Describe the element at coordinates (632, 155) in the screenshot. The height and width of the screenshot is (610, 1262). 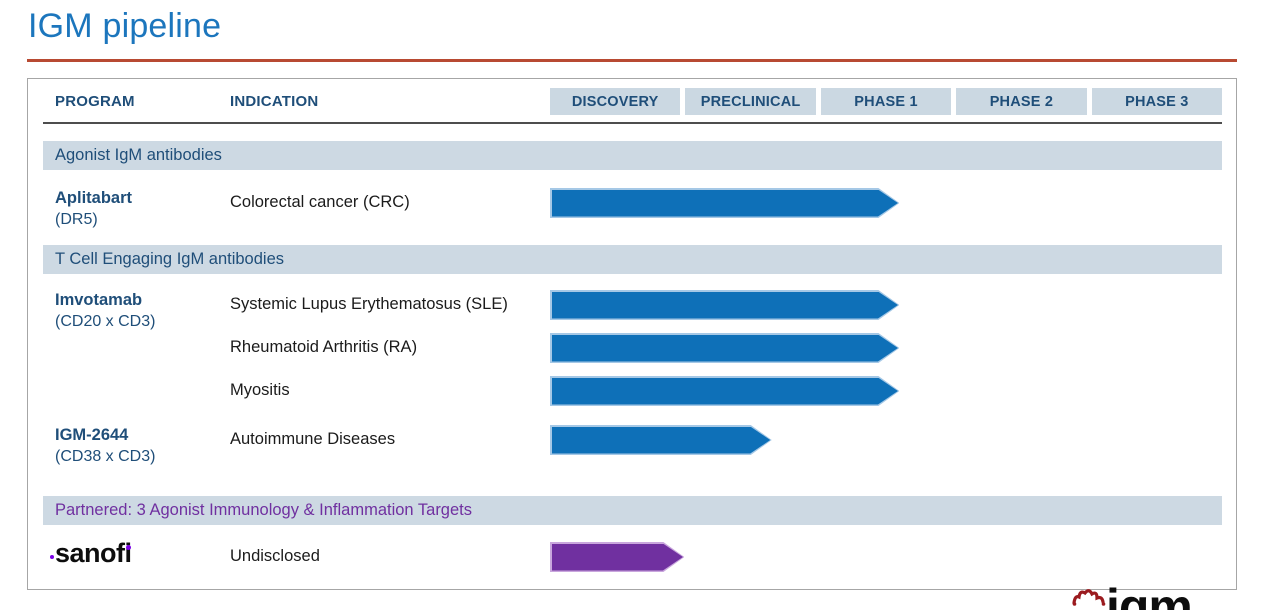
I see `section-band-agonist: Agonist IgM antibodies` at that location.